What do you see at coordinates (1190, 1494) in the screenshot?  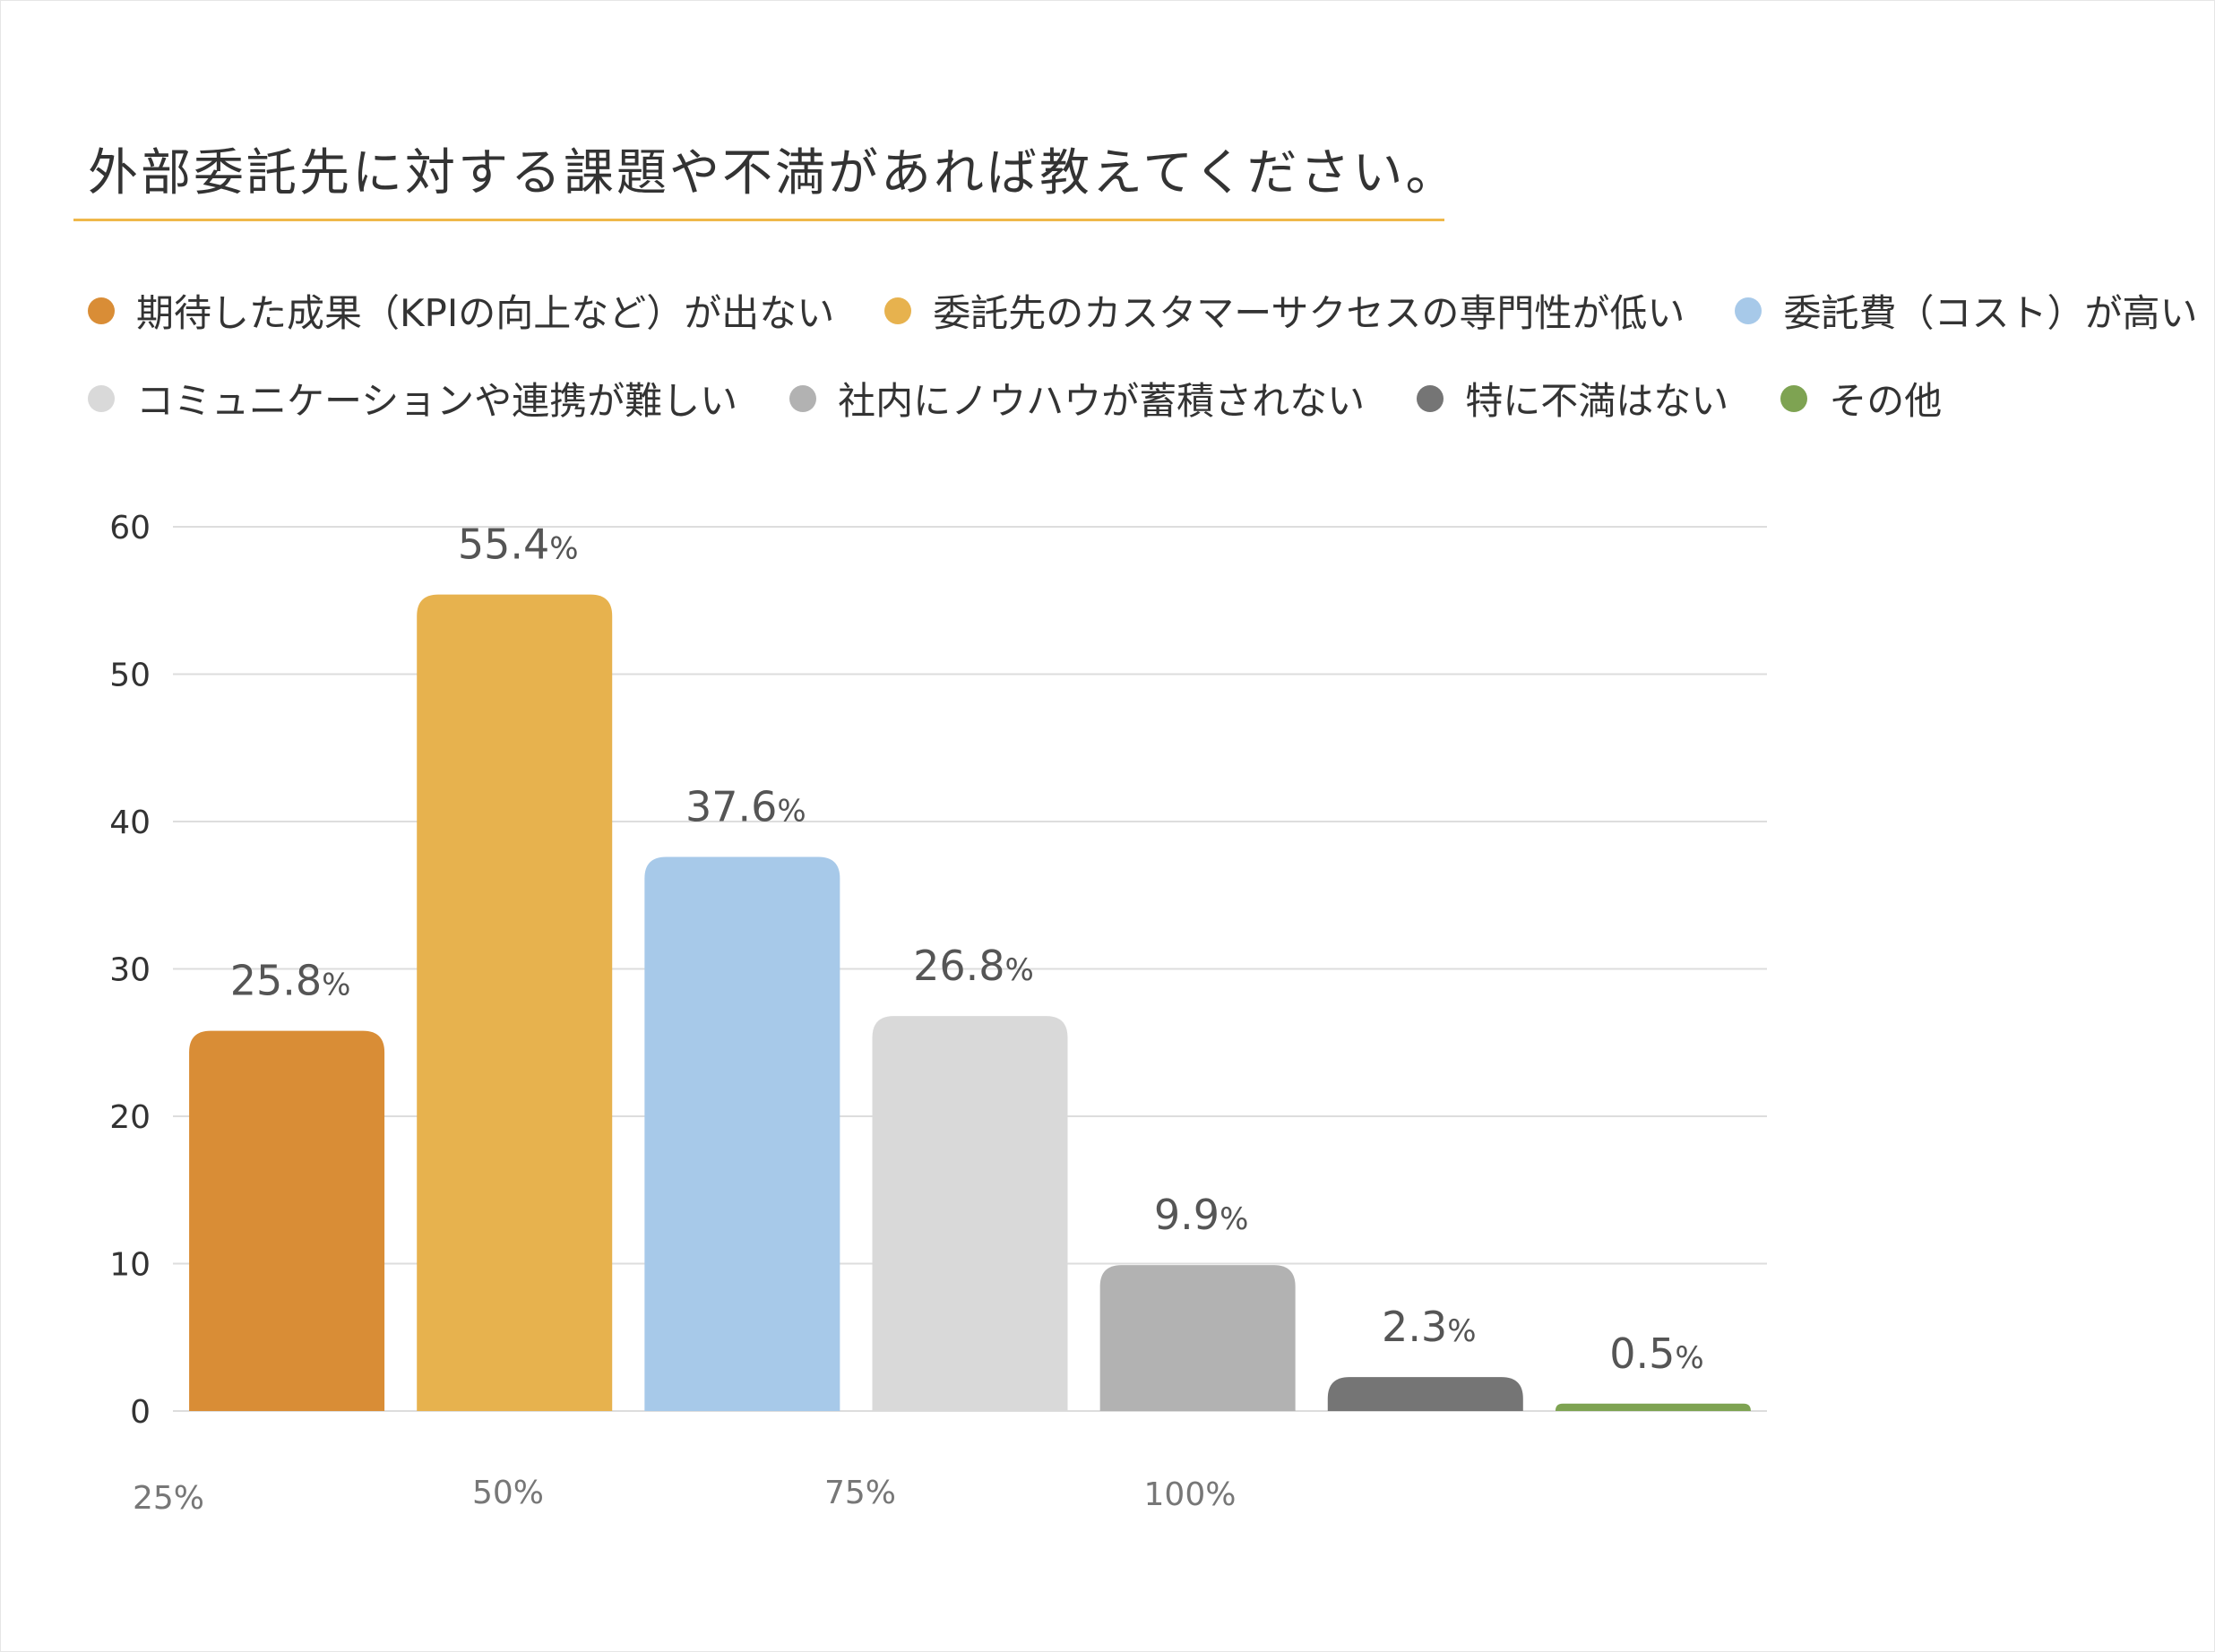 I see `bottom-axis-label: 100%` at bounding box center [1190, 1494].